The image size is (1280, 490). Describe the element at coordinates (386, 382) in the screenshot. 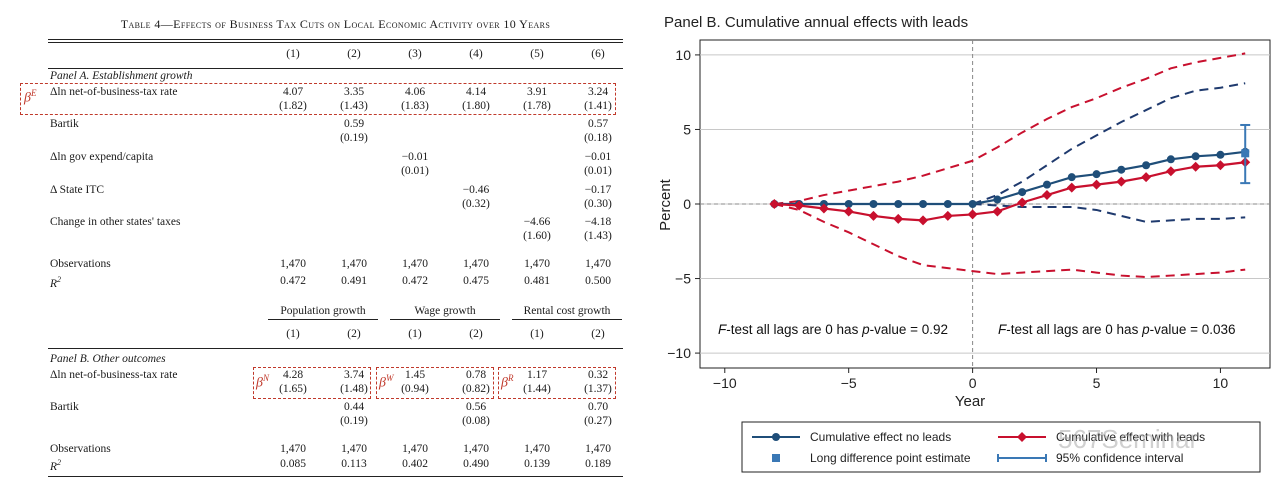

I see `beta-w-label: βW` at that location.